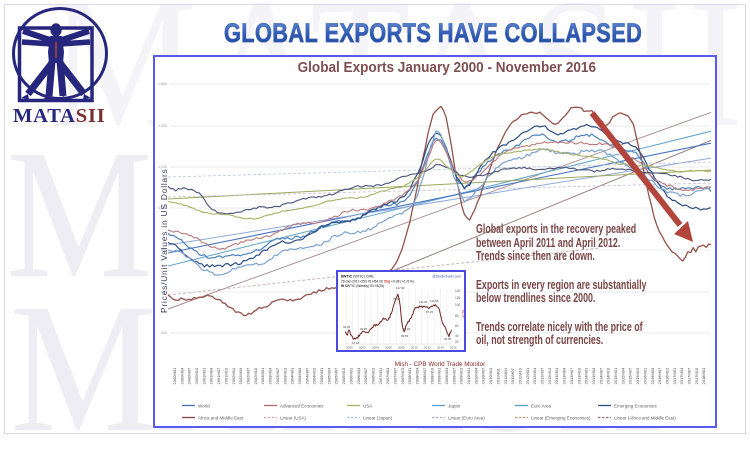 Image resolution: width=750 pixels, height=471 pixels. What do you see at coordinates (363, 329) in the screenshot?
I see `svg-text: 39.95` at bounding box center [363, 329].